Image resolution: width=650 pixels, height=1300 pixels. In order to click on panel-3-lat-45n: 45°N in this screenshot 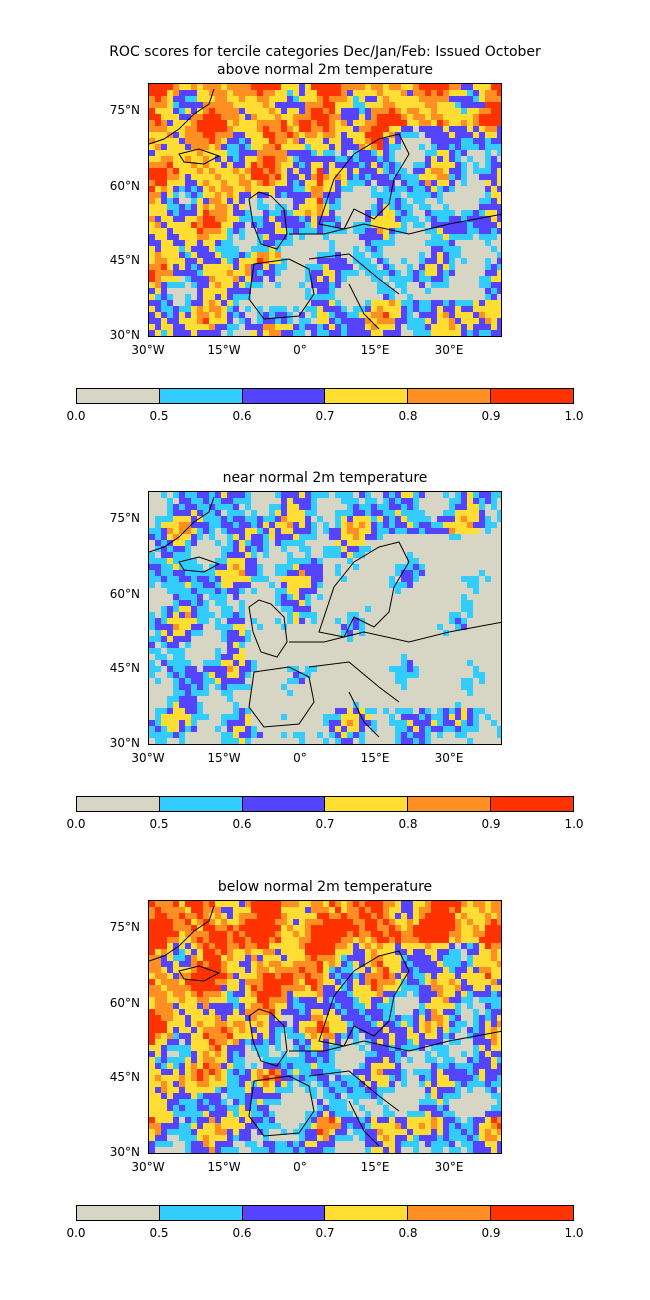, I will do `click(124, 1077)`.